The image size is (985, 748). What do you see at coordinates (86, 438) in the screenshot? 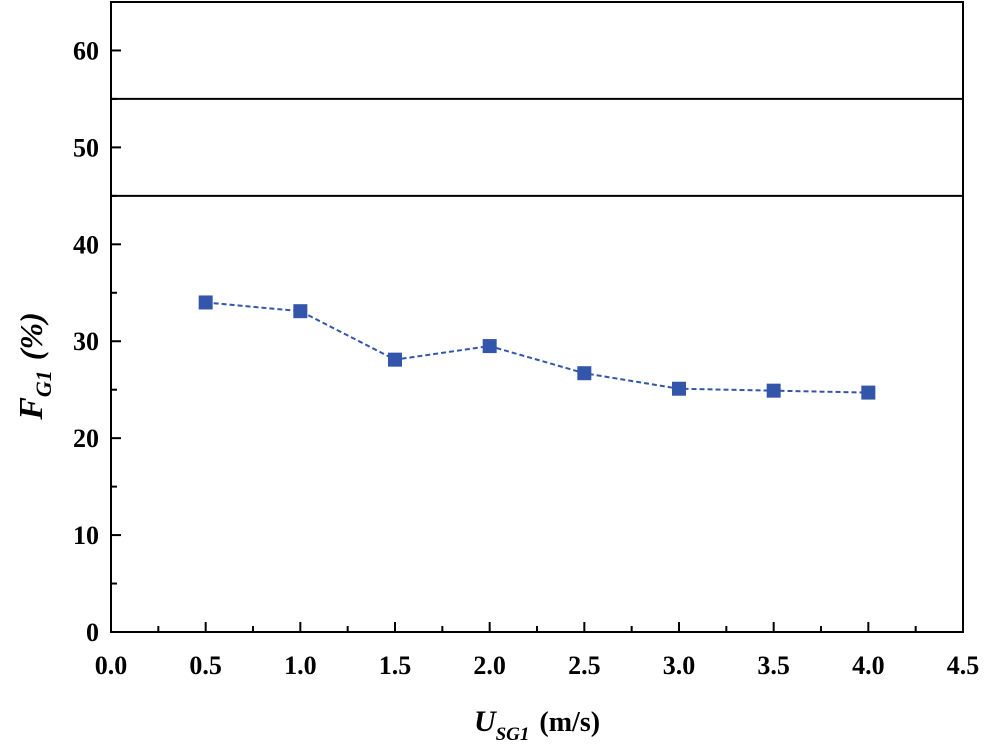
I see `y-tick-label: 20` at bounding box center [86, 438].